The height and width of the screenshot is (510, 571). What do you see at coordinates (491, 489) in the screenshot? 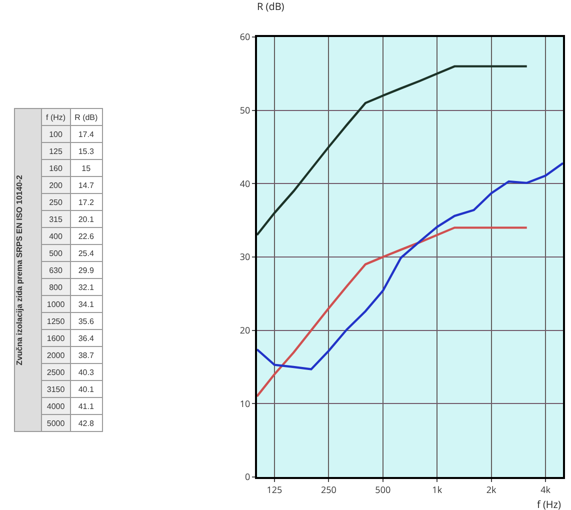
I see `x-tick-label: 2k` at bounding box center [491, 489].